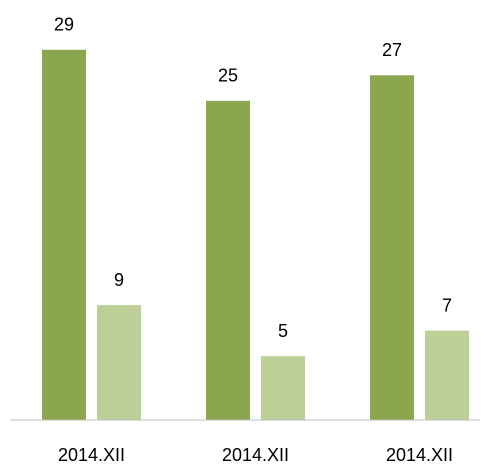  I want to click on data-label: 29, so click(64, 25).